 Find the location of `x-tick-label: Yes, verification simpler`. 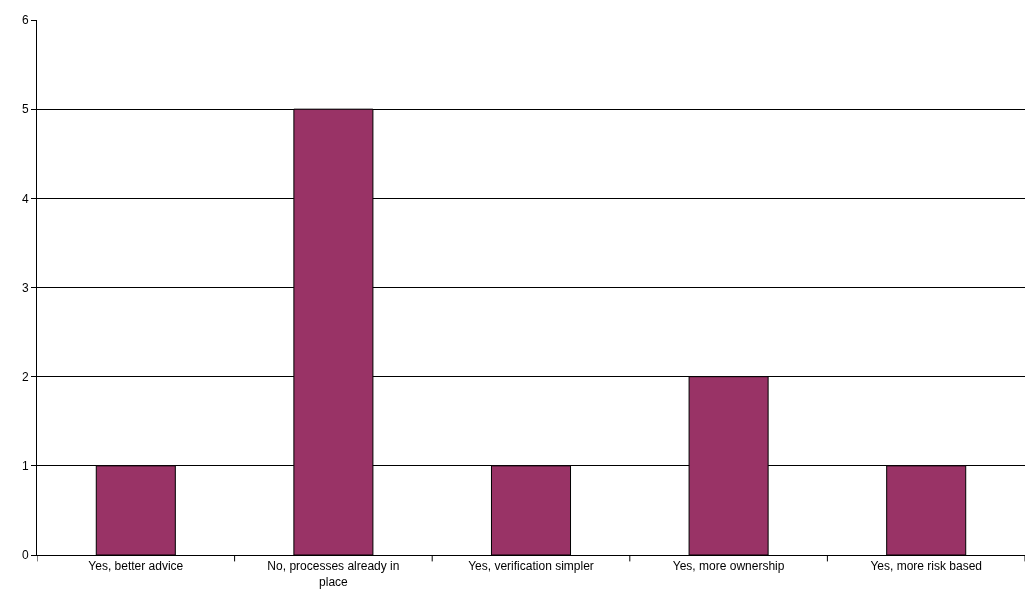

x-tick-label: Yes, verification simpler is located at coordinates (531, 566).